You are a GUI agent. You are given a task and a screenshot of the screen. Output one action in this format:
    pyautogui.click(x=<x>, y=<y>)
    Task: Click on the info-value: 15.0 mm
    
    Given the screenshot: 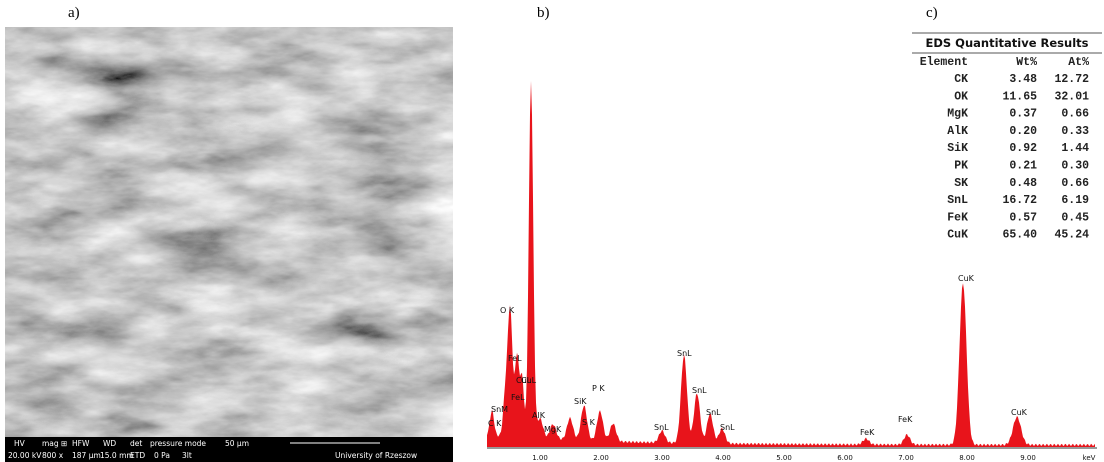 What is the action you would take?
    pyautogui.click(x=117, y=455)
    